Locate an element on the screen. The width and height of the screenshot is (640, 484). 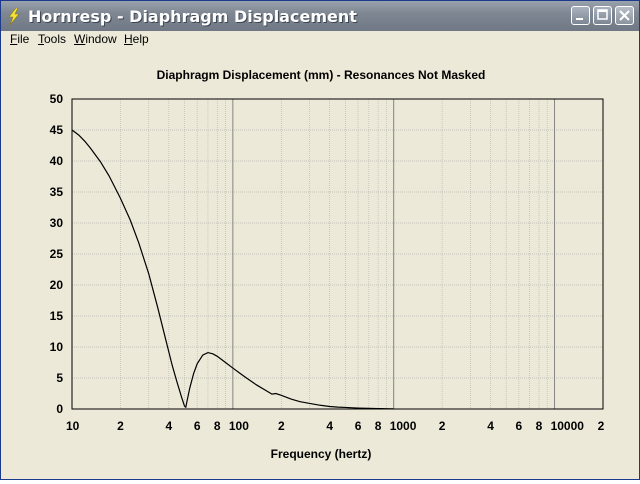
y-tick-label: 15 is located at coordinates (57, 316).